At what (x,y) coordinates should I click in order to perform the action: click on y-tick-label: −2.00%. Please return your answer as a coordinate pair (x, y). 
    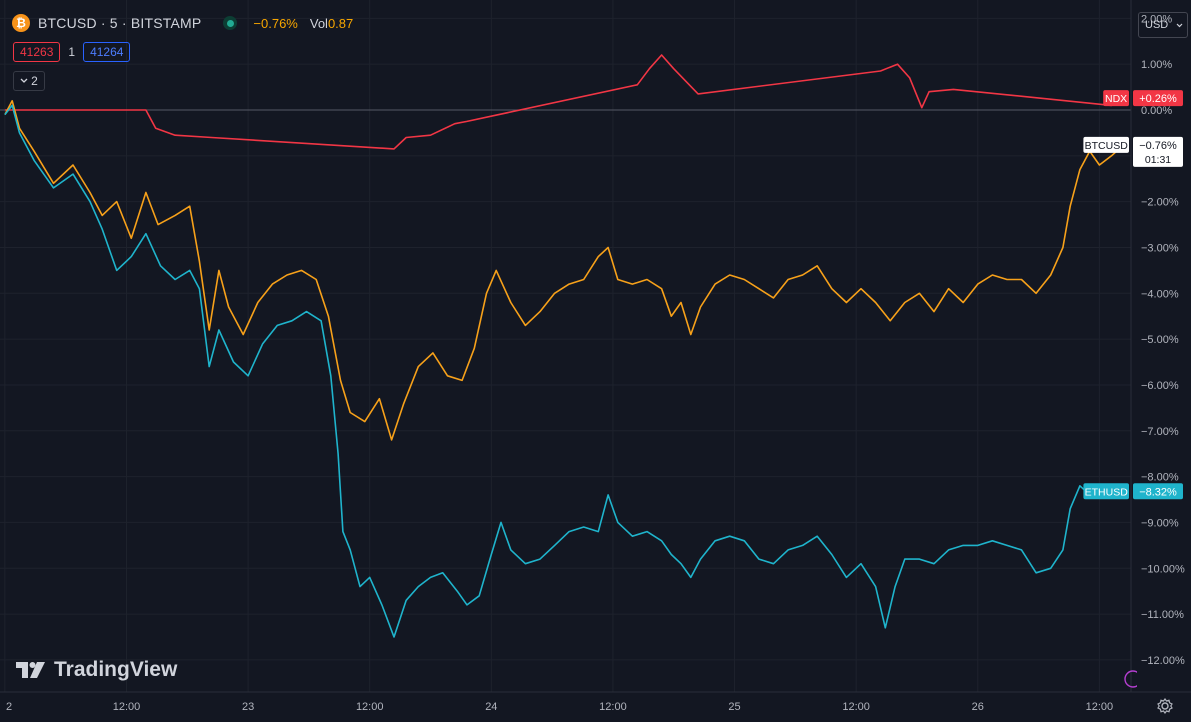
    Looking at the image, I should click on (1160, 203).